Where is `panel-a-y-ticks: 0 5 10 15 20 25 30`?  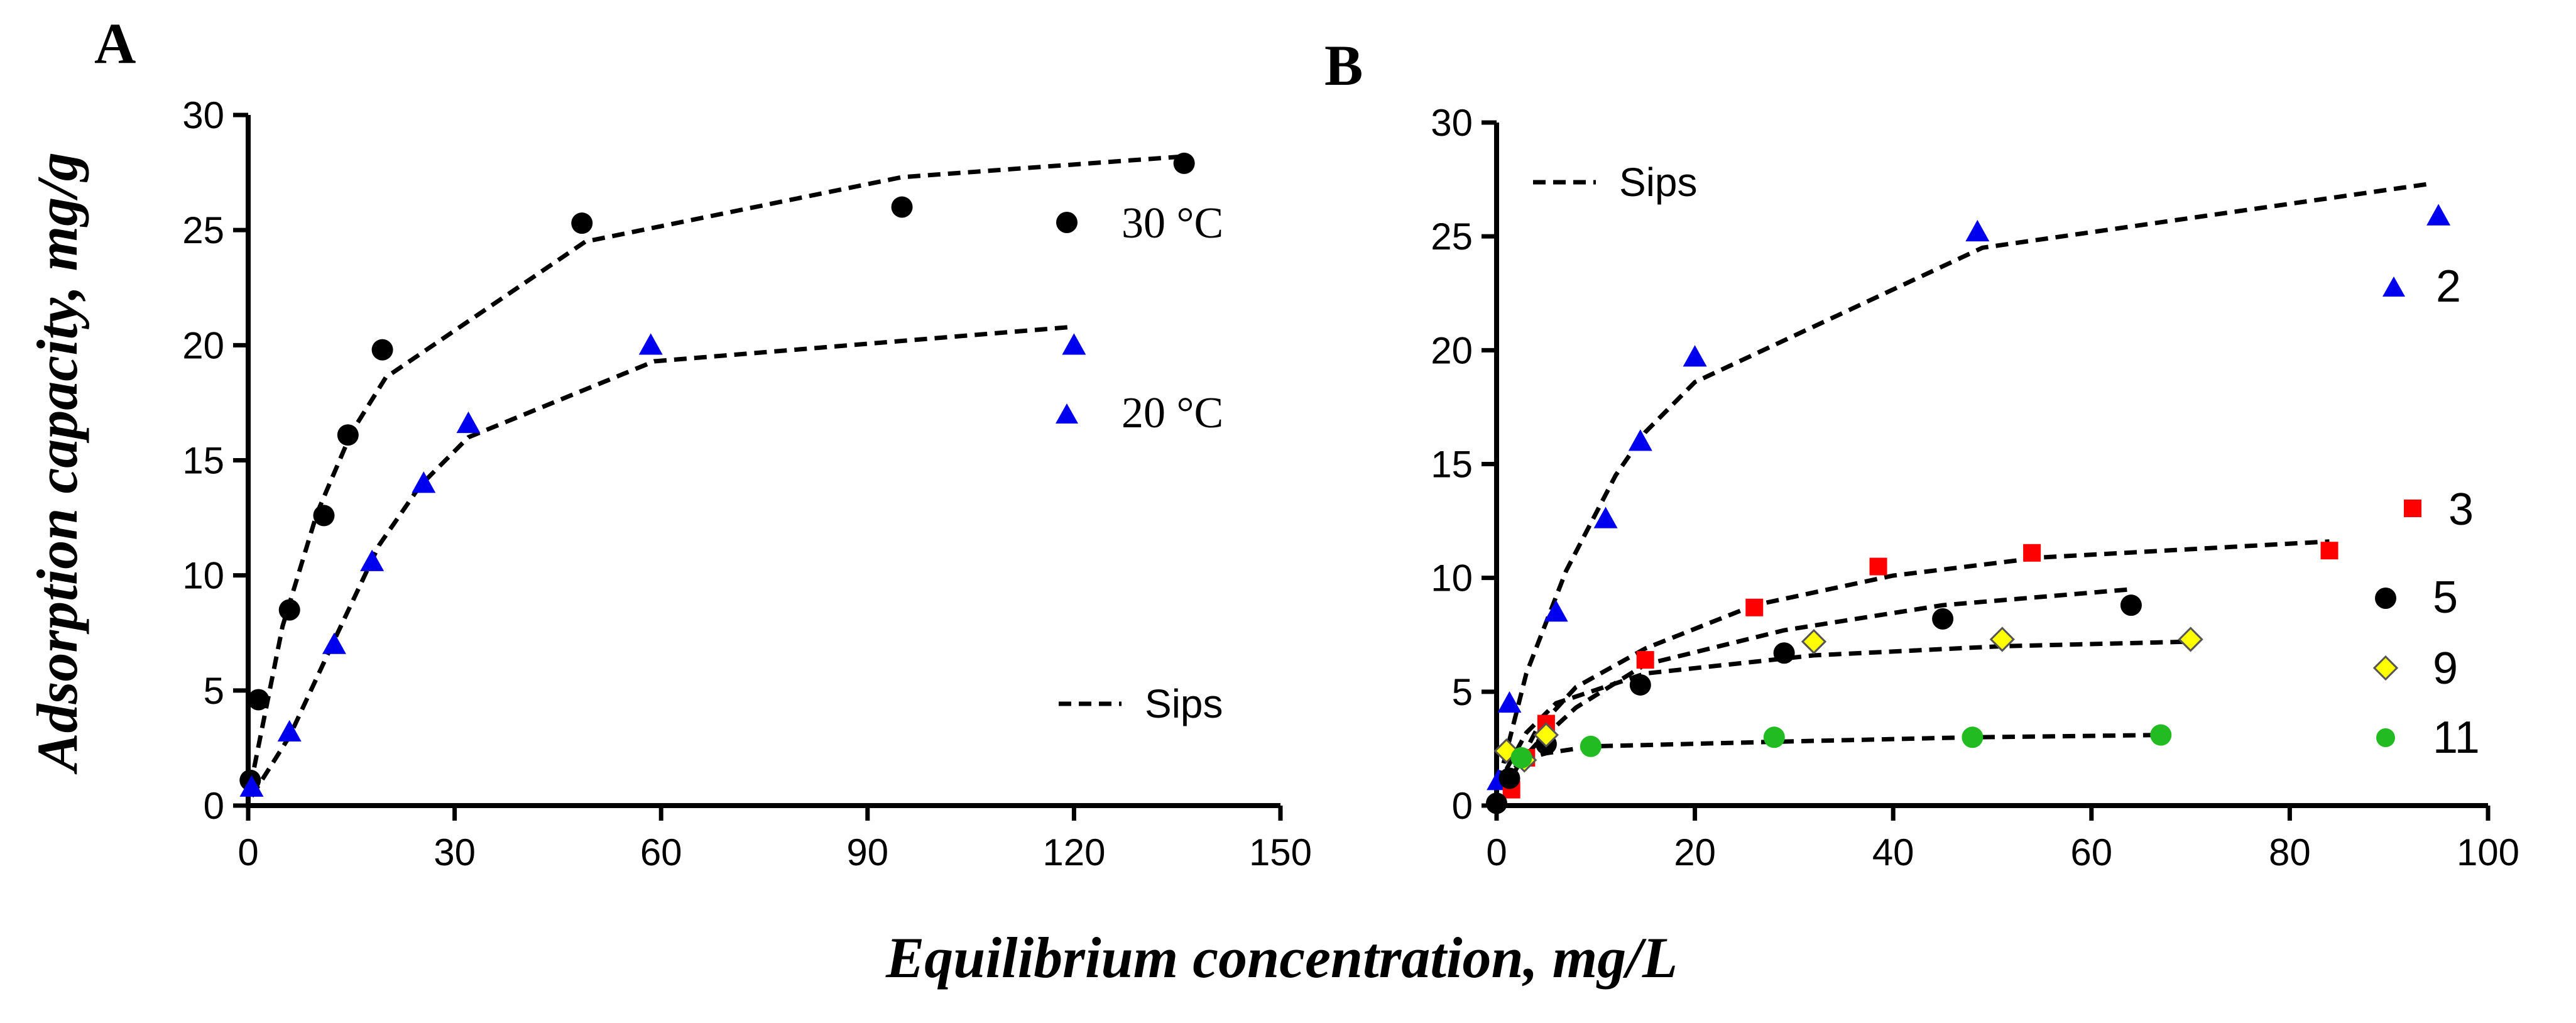
panel-a-y-ticks: 0 5 10 15 20 25 30 is located at coordinates (215, 460).